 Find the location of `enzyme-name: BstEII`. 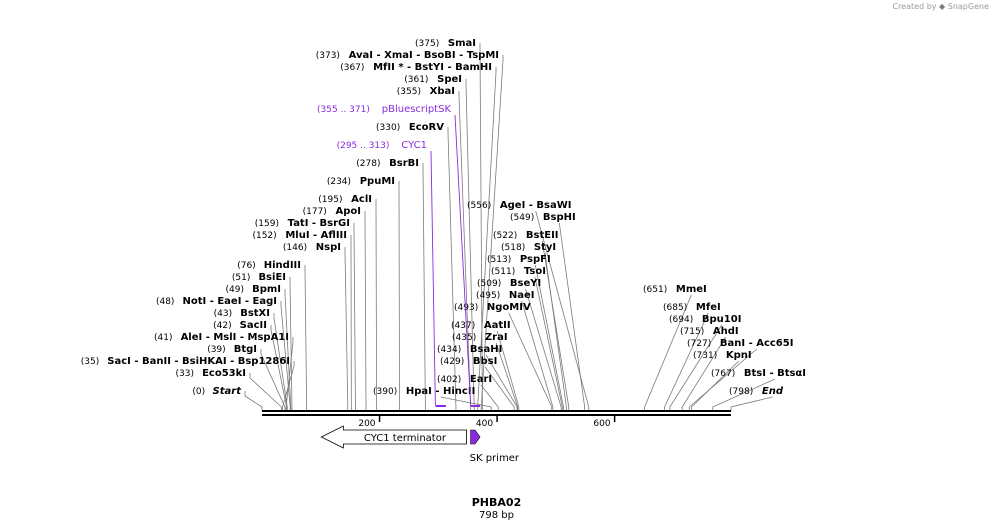

enzyme-name: BstEII is located at coordinates (542, 235).